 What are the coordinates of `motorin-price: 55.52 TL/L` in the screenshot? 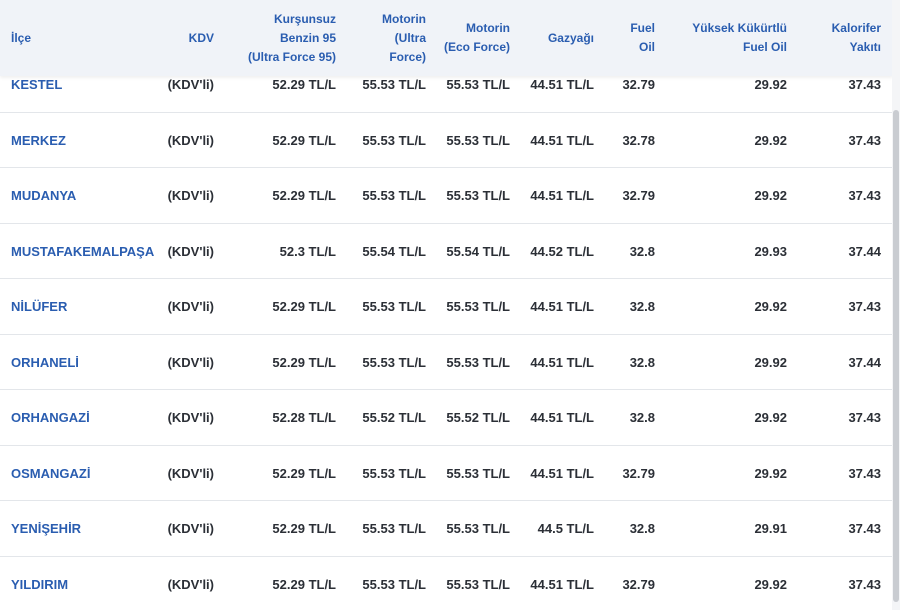 It's located at (394, 418).